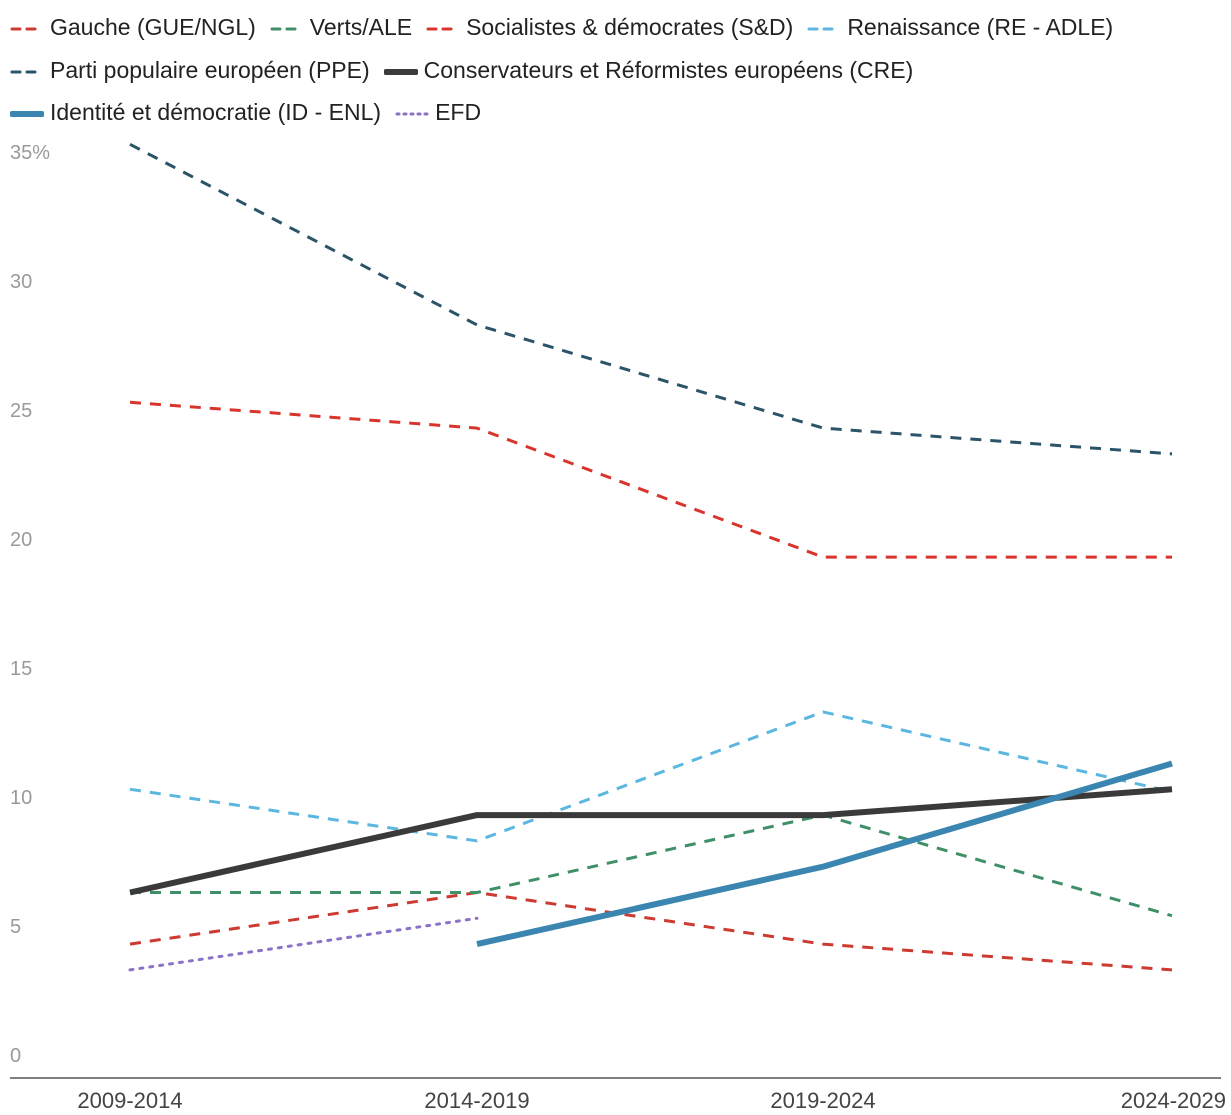 The height and width of the screenshot is (1115, 1231). Describe the element at coordinates (21, 411) in the screenshot. I see `y-tick-label: 25` at that location.